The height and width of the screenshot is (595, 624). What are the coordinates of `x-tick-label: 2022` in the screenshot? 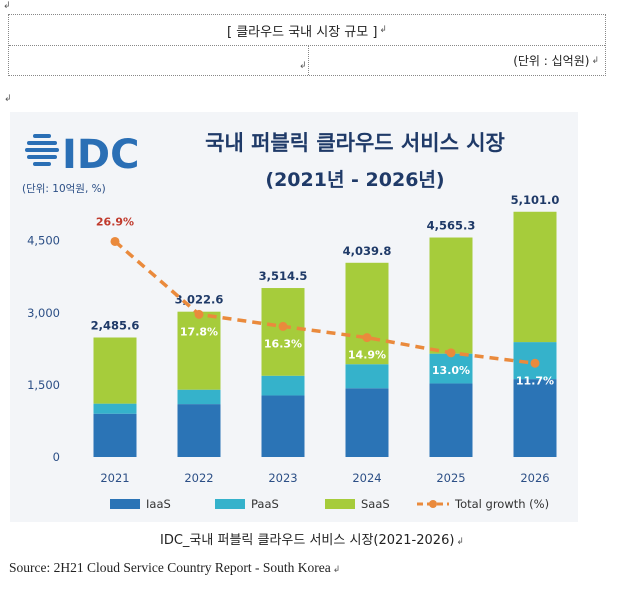 It's located at (198, 478).